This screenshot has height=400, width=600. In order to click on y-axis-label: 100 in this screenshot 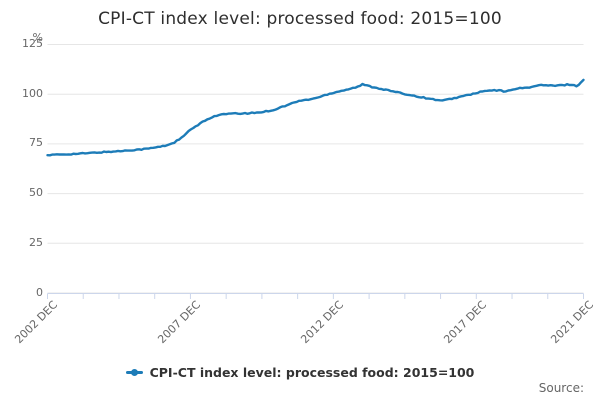, I will do `click(32, 93)`.